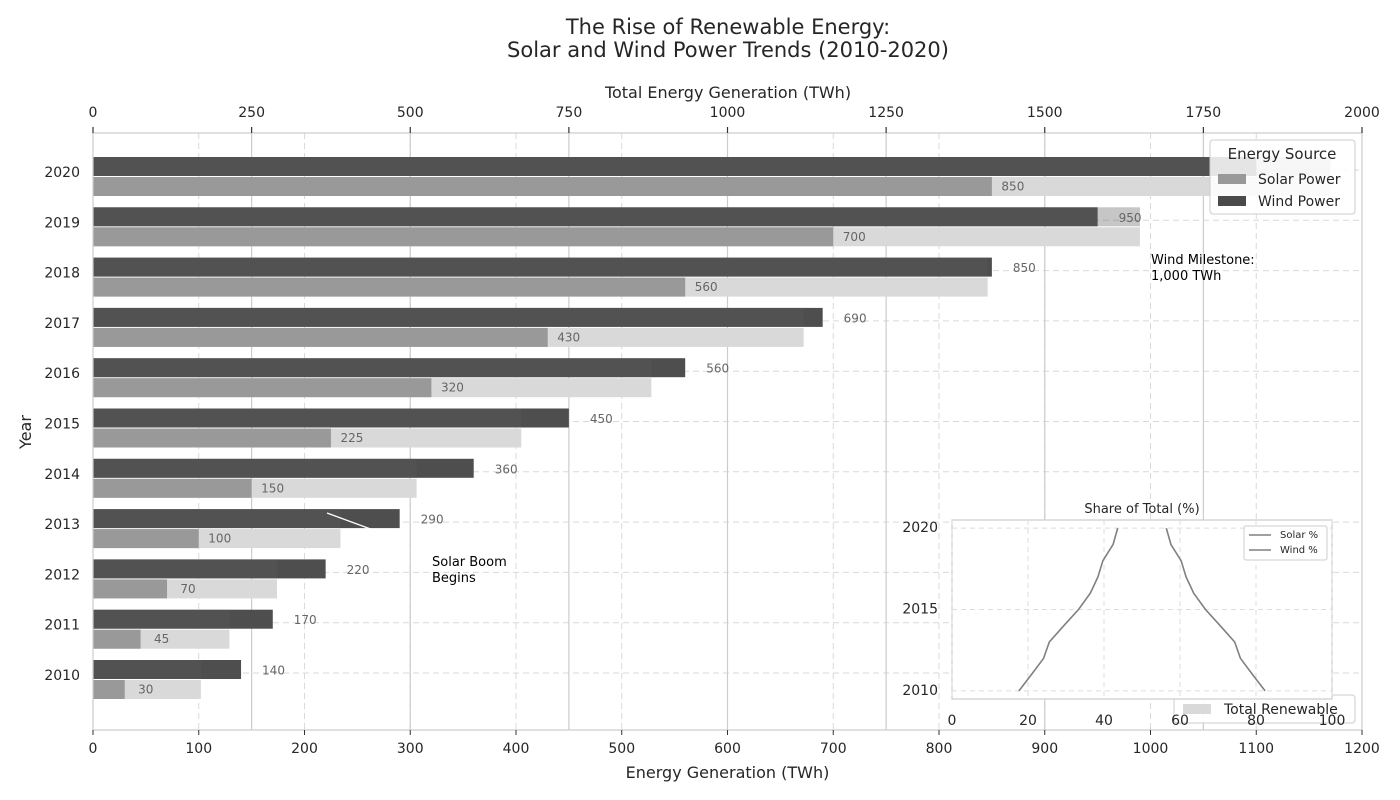 The height and width of the screenshot is (800, 1400). Describe the element at coordinates (1045, 113) in the screenshot. I see `top-tick-label: 1500` at that location.